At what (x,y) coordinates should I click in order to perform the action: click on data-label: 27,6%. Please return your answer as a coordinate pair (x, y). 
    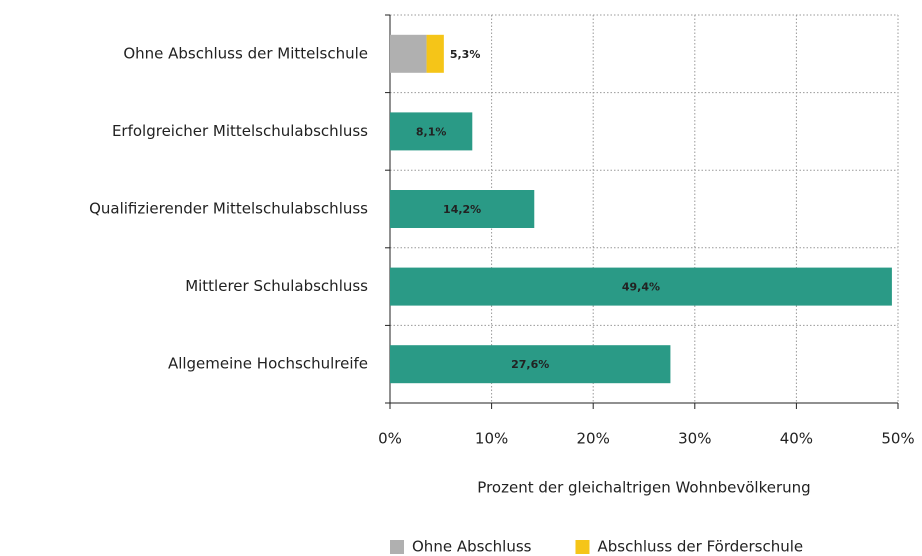
    Looking at the image, I should click on (530, 364).